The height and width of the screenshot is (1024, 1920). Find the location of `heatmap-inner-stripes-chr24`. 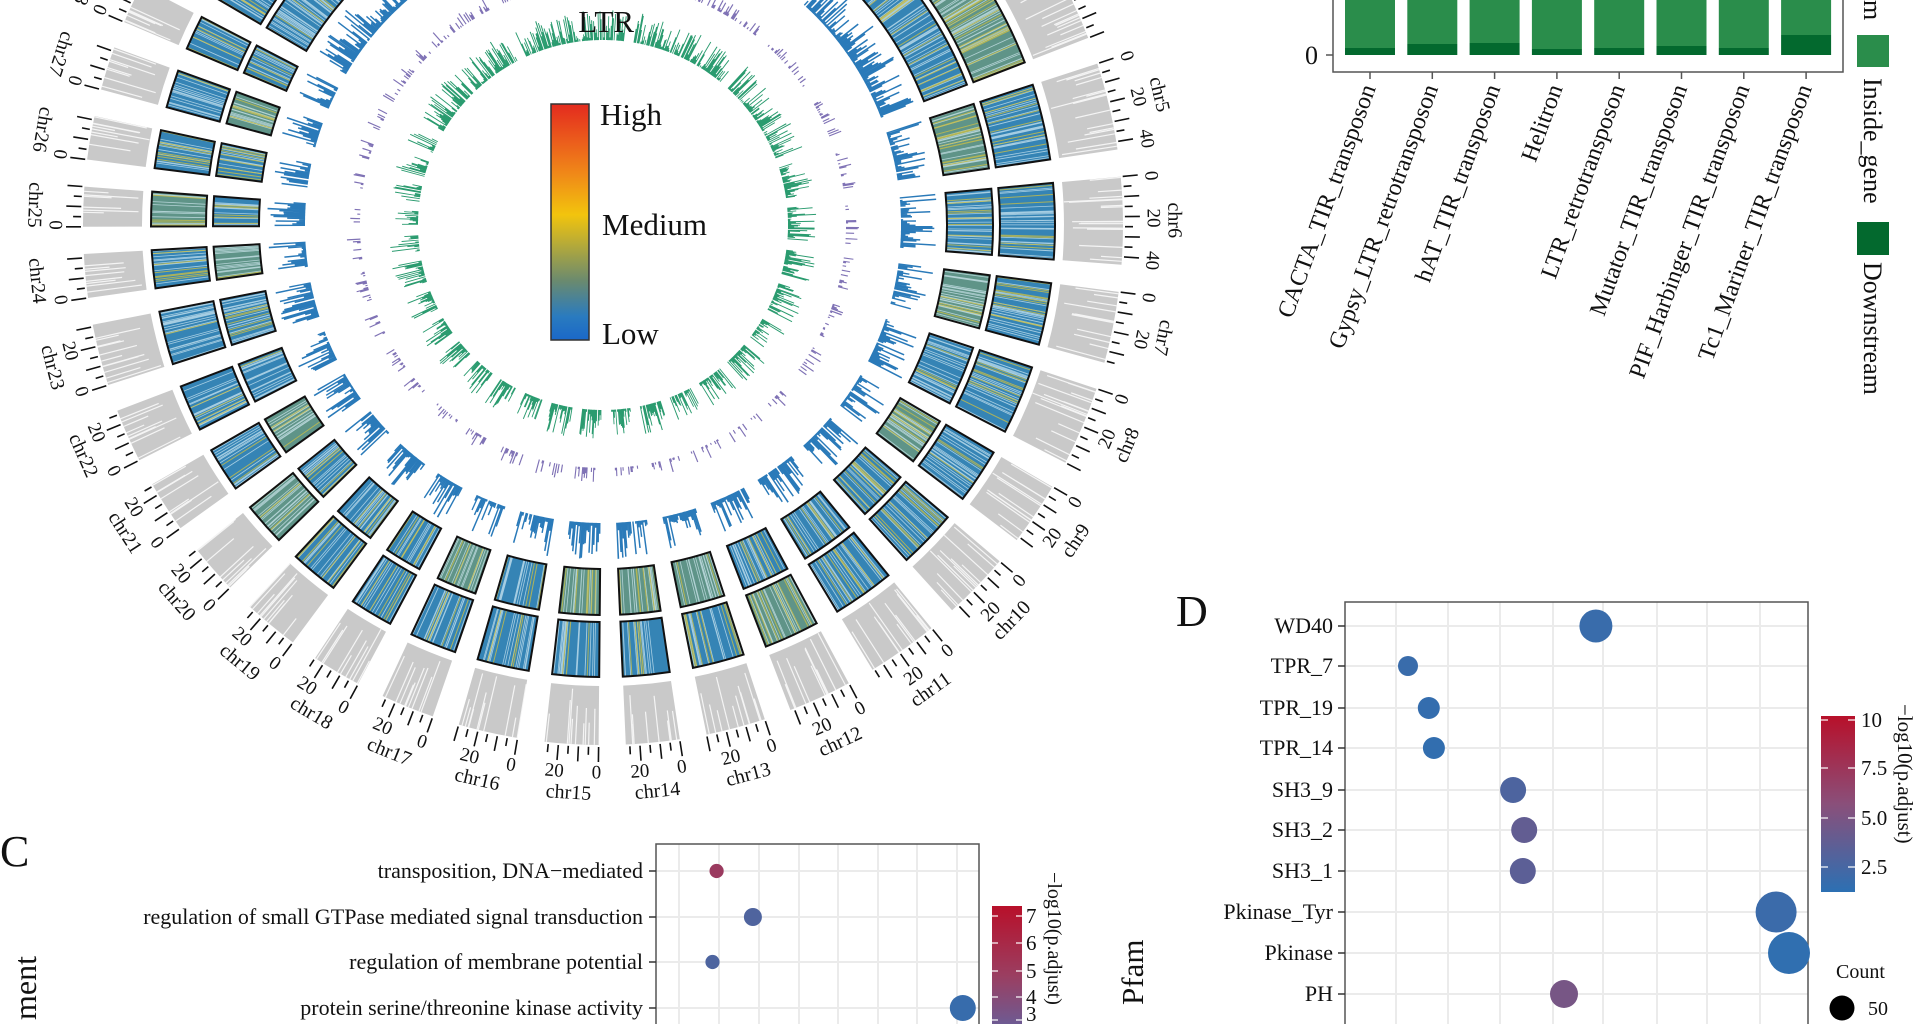

heatmap-inner-stripes-chr24 is located at coordinates (238, 262).